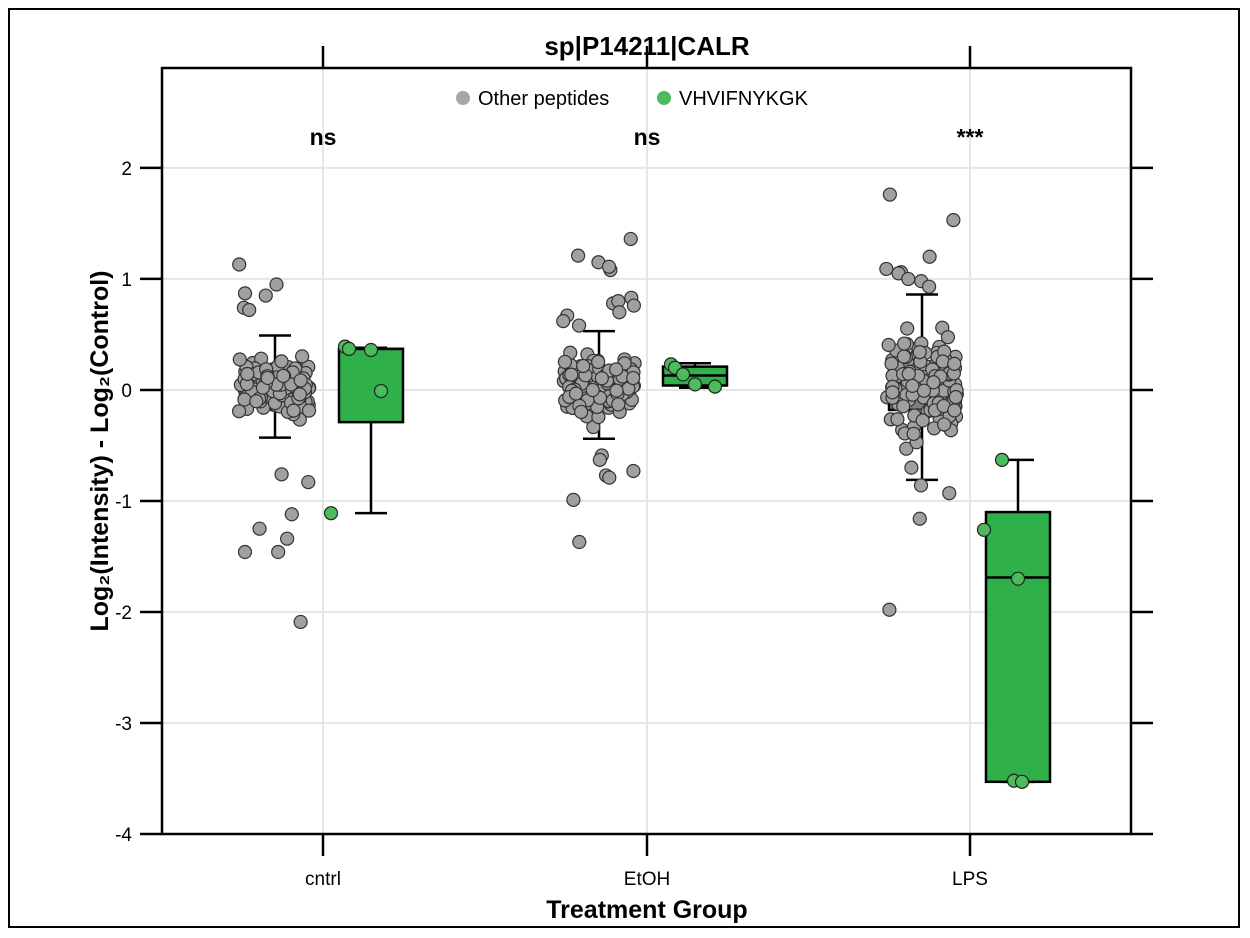  I want to click on y-tick-label: -3, so click(123, 724).